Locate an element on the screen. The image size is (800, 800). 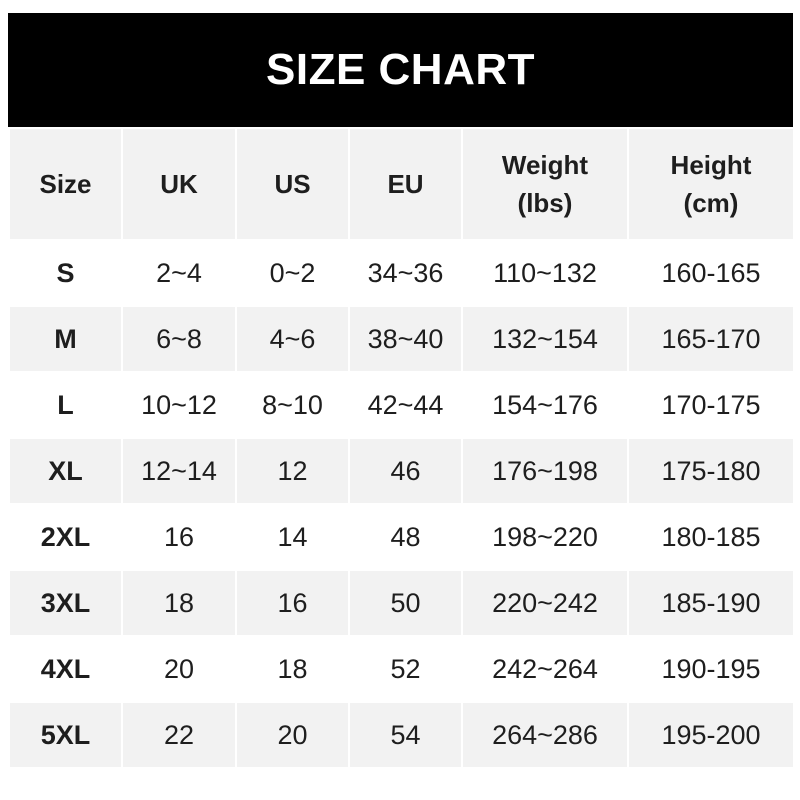
cell-size: 3XL is located at coordinates (65, 603).